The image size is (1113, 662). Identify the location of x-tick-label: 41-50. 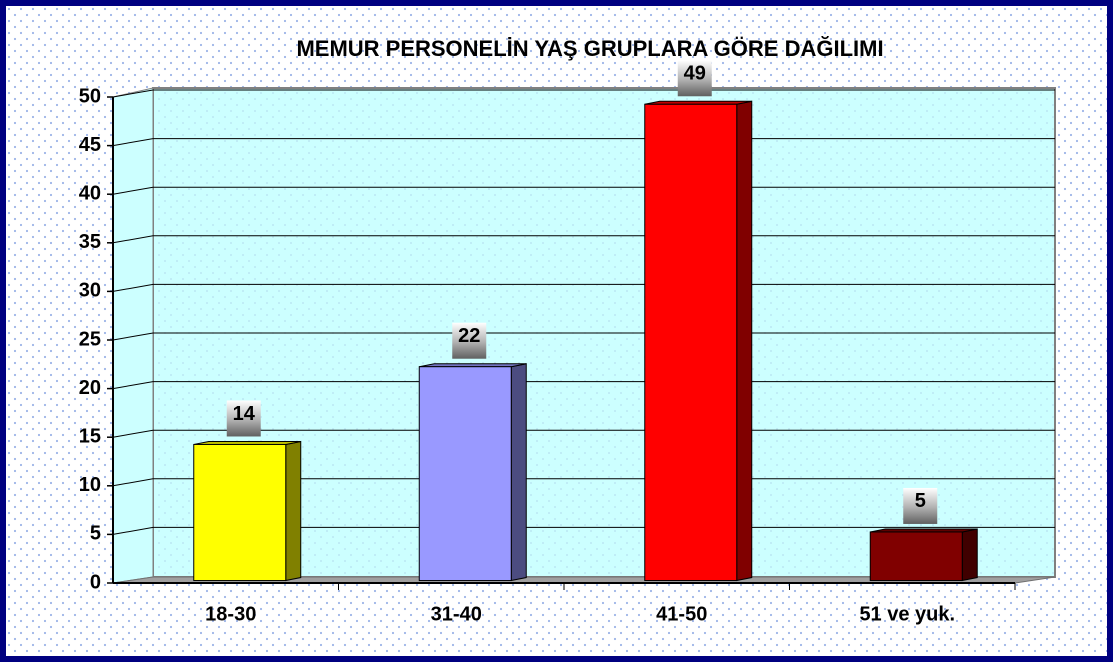
(681, 614).